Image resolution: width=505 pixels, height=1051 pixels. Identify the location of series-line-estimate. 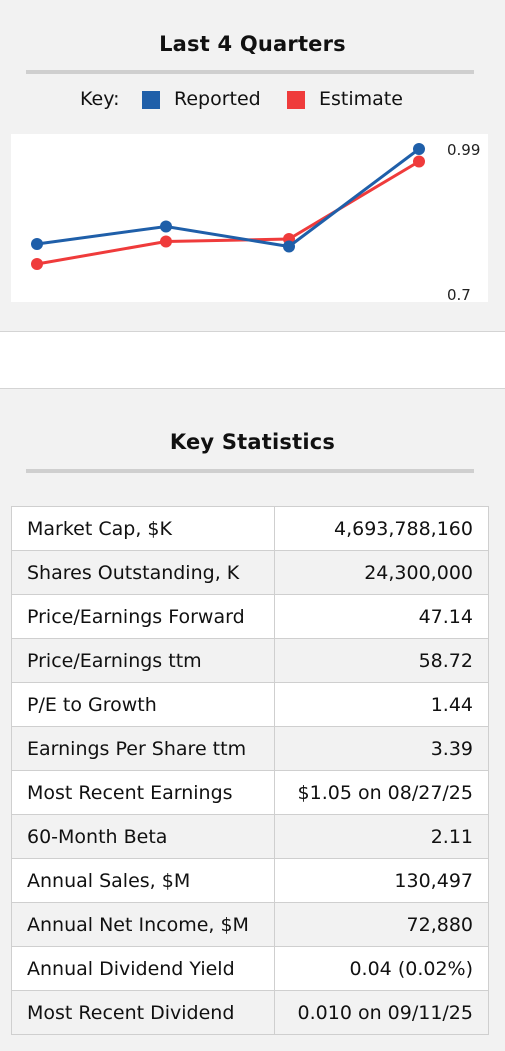
(228, 213).